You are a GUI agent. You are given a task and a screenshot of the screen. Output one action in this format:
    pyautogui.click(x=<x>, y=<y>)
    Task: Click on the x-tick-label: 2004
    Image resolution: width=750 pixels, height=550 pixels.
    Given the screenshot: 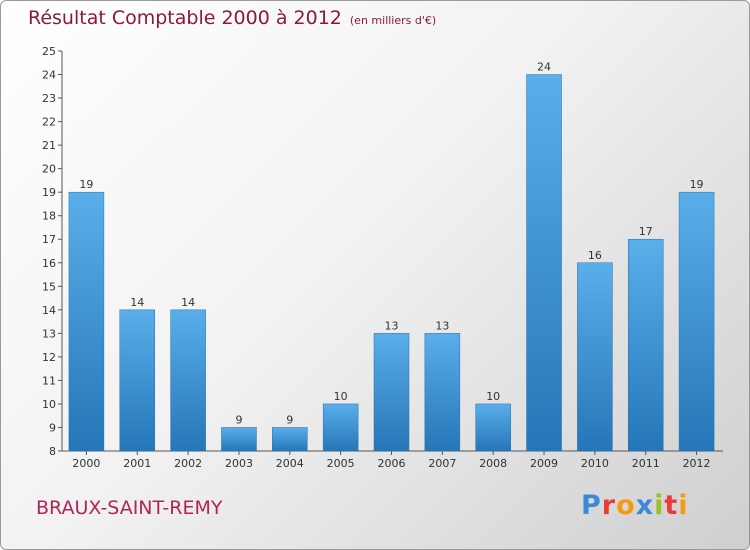 What is the action you would take?
    pyautogui.click(x=290, y=463)
    